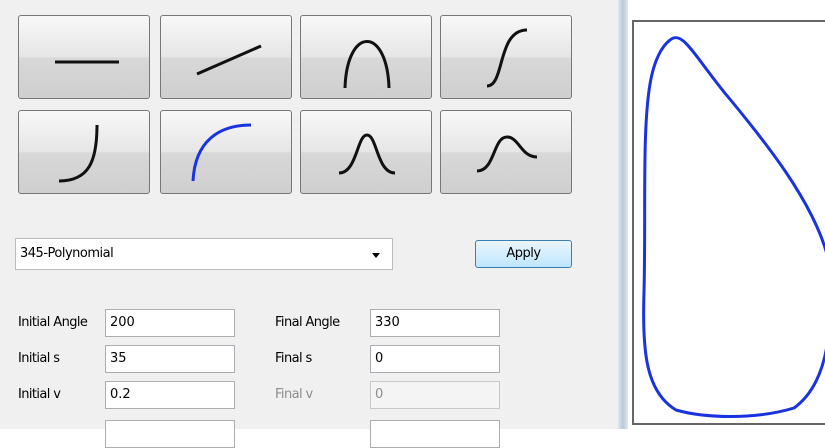  What do you see at coordinates (376, 255) in the screenshot?
I see `dropdown-arrow` at bounding box center [376, 255].